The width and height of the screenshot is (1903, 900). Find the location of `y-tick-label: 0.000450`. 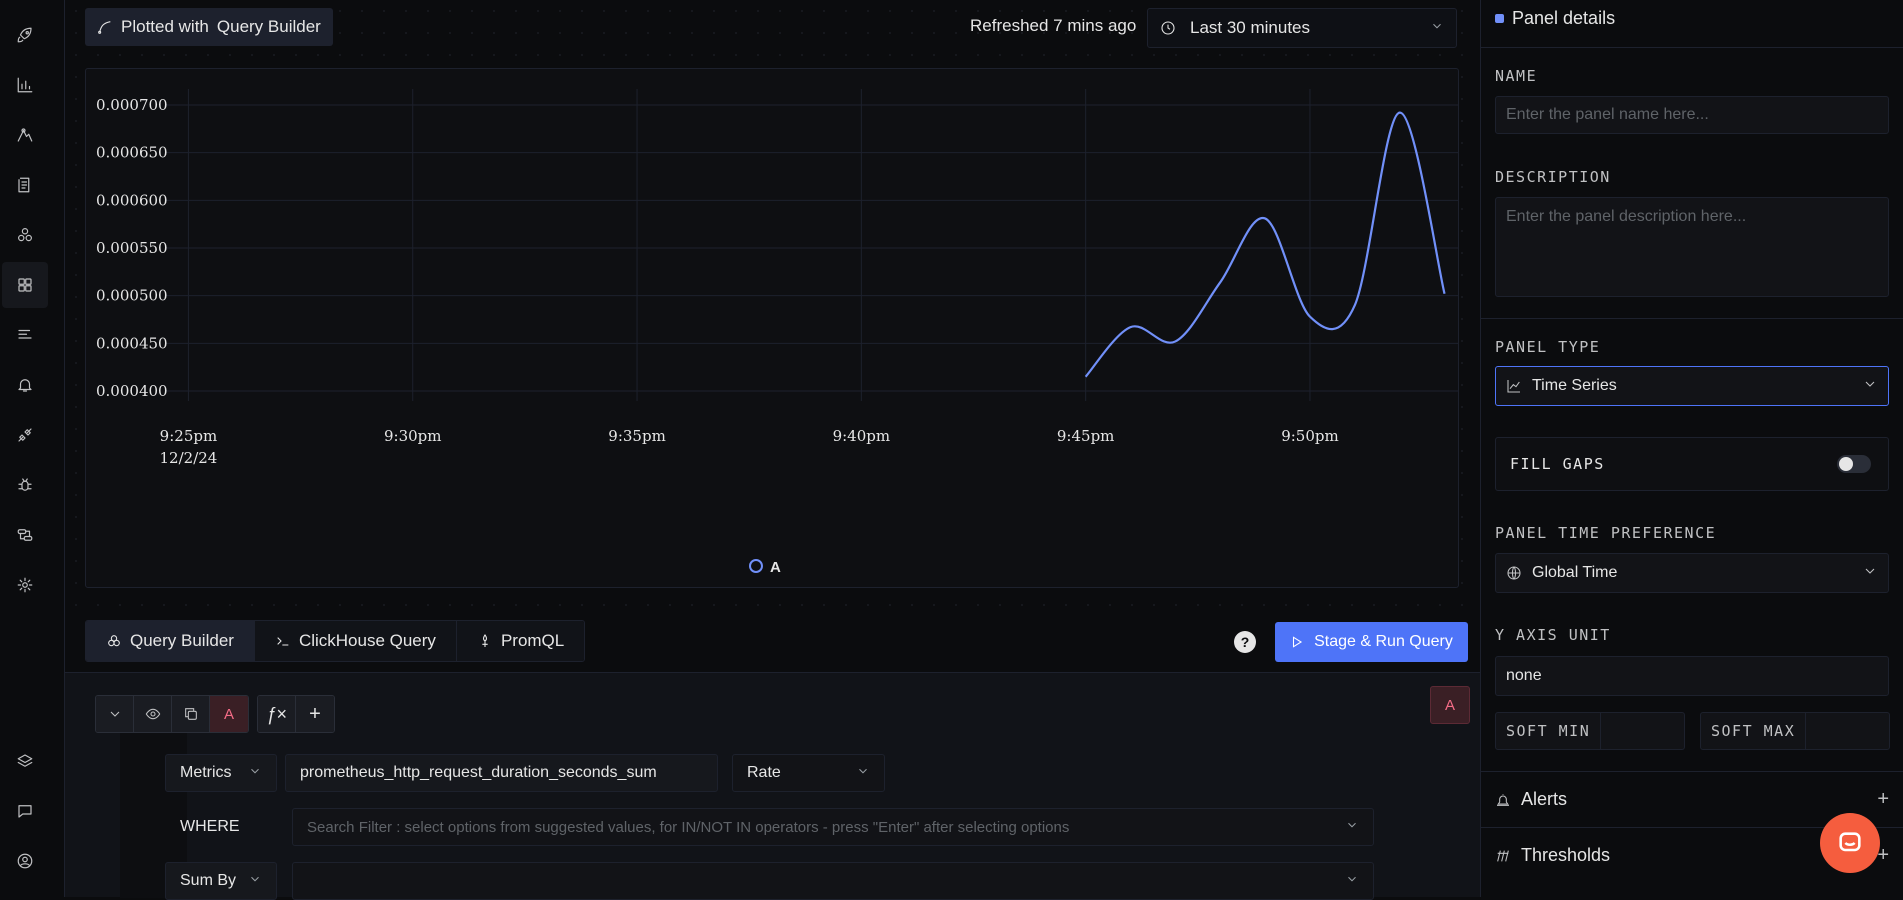

y-tick-label: 0.000450 is located at coordinates (132, 343).